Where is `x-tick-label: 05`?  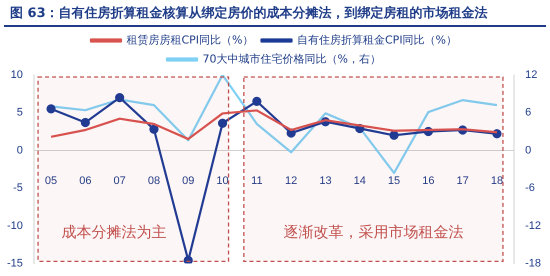
x-tick-label: 05 is located at coordinates (51, 180).